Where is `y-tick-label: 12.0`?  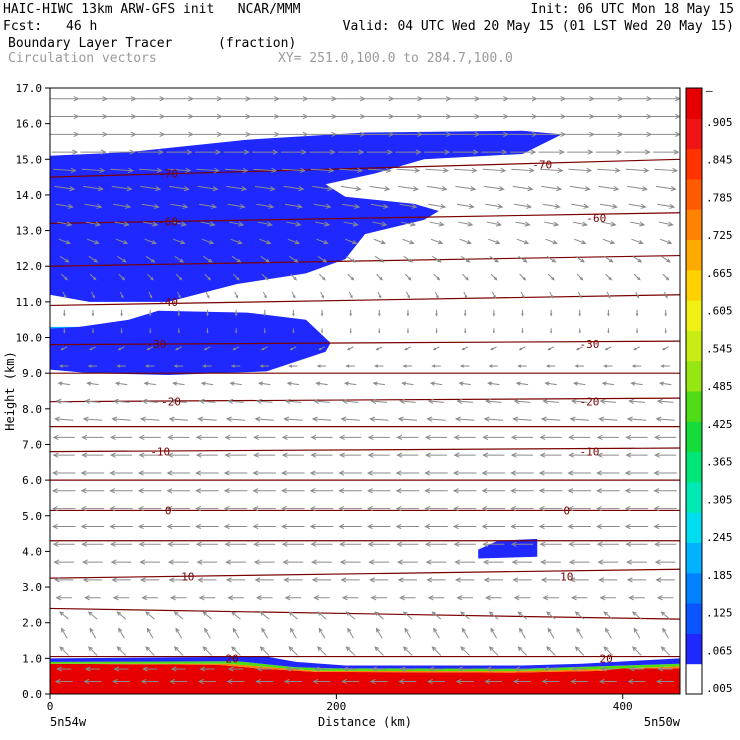 y-tick-label: 12.0 is located at coordinates (29, 266).